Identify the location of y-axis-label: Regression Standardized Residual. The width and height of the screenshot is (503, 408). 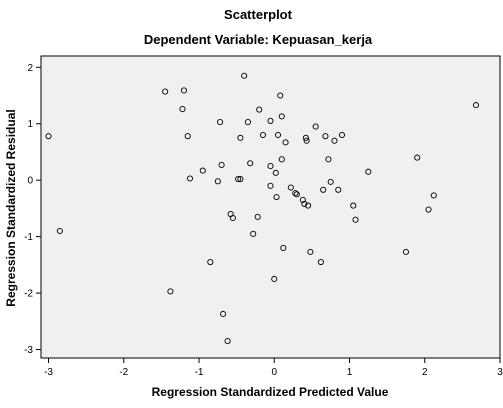
(11, 207).